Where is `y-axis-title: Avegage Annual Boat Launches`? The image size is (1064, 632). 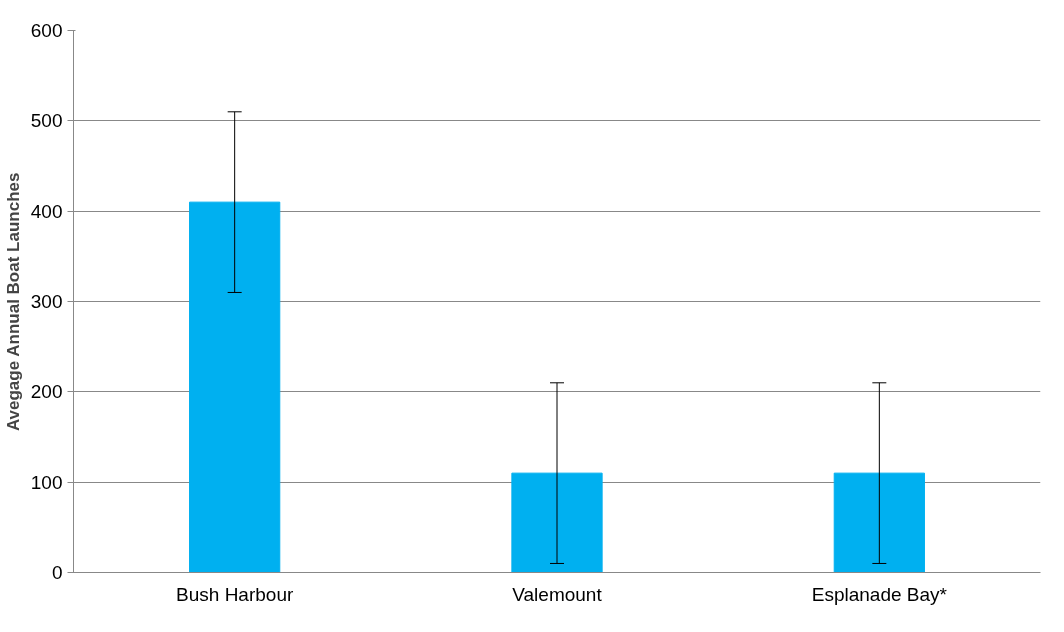
y-axis-title: Avegage Annual Boat Launches is located at coordinates (13, 302).